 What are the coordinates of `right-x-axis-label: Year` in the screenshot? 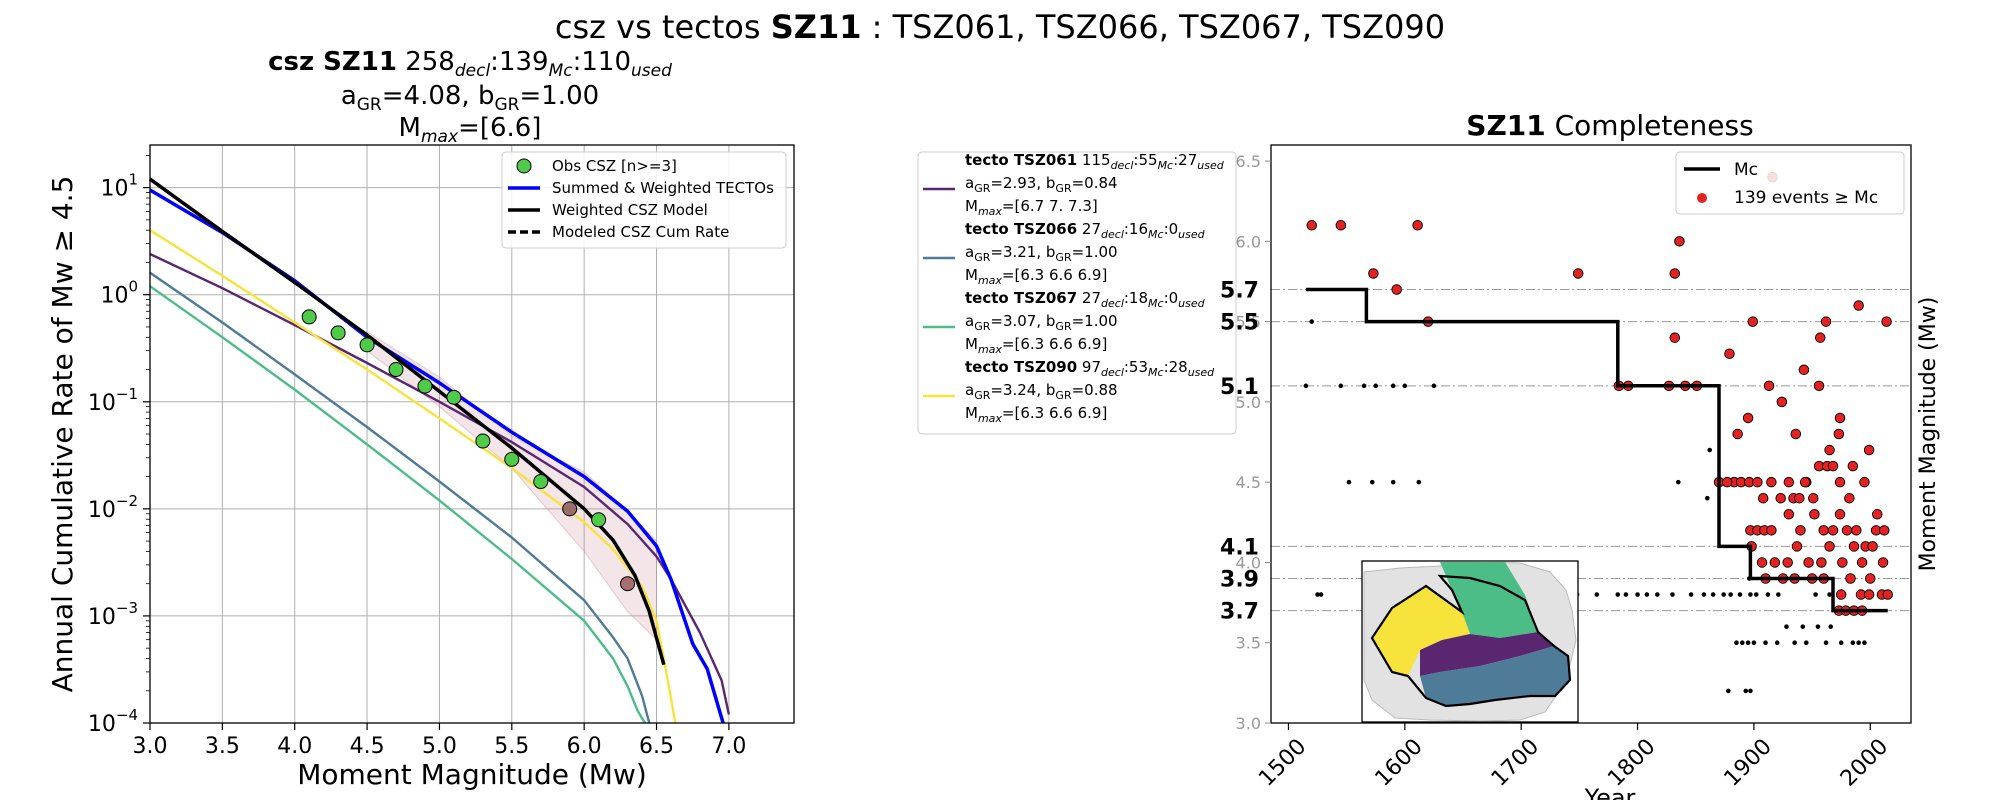 It's located at (1610, 792).